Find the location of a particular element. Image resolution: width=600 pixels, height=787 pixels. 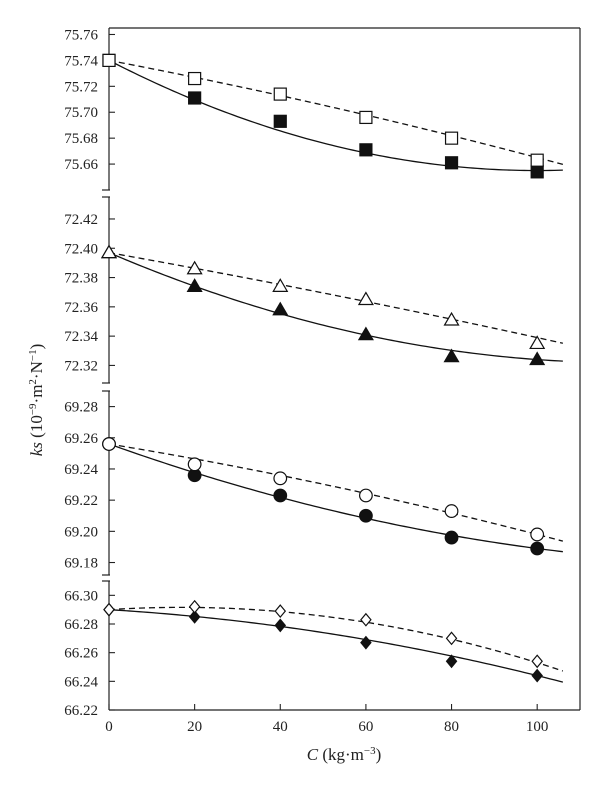

y-tick-label-1-0: 72.42 is located at coordinates (81, 220).